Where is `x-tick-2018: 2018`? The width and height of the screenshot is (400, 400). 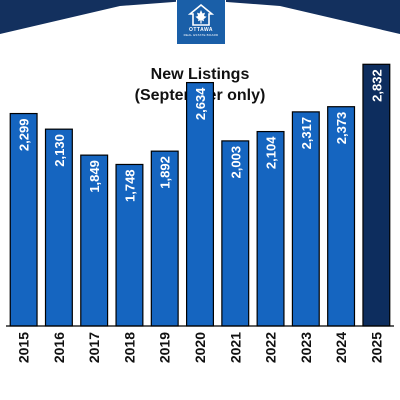 x-tick-2018: 2018 is located at coordinates (129, 347).